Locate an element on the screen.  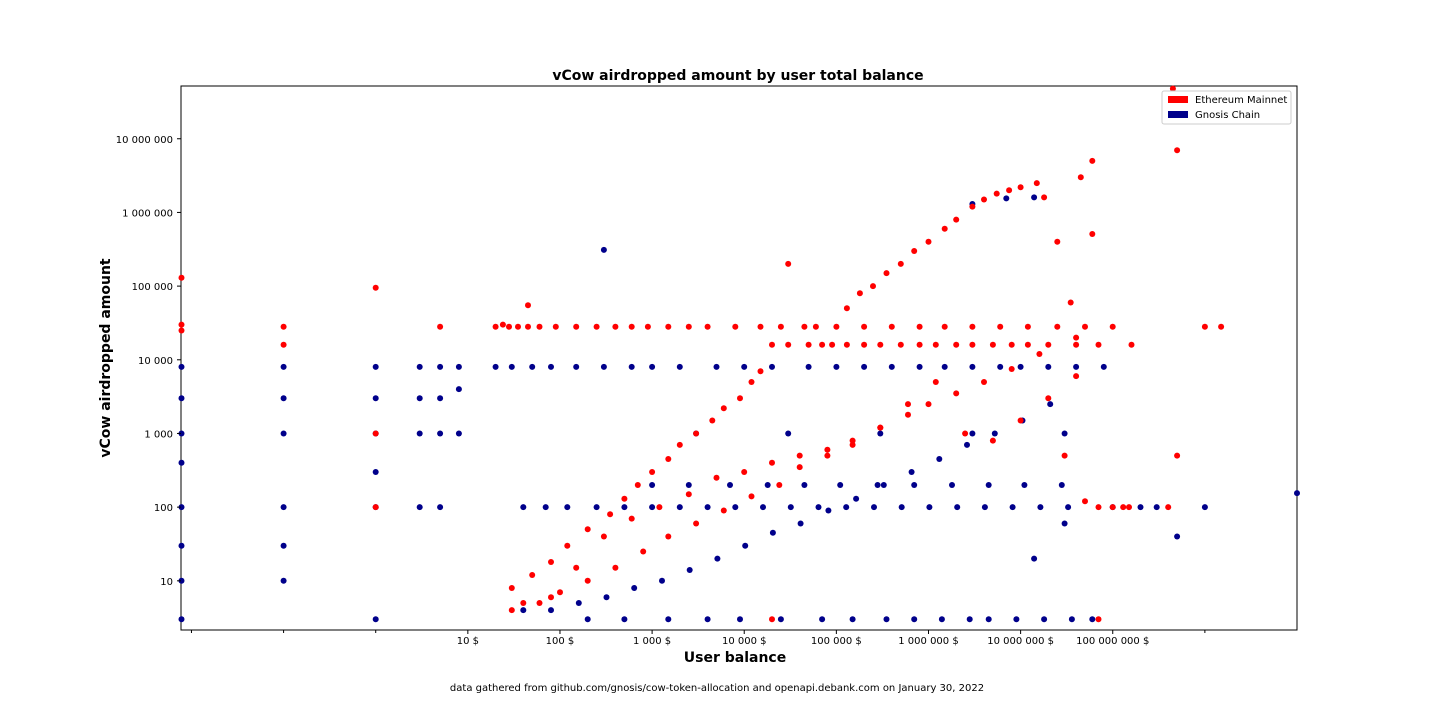
x-tick-label: 1 000 000 $ is located at coordinates (928, 641).